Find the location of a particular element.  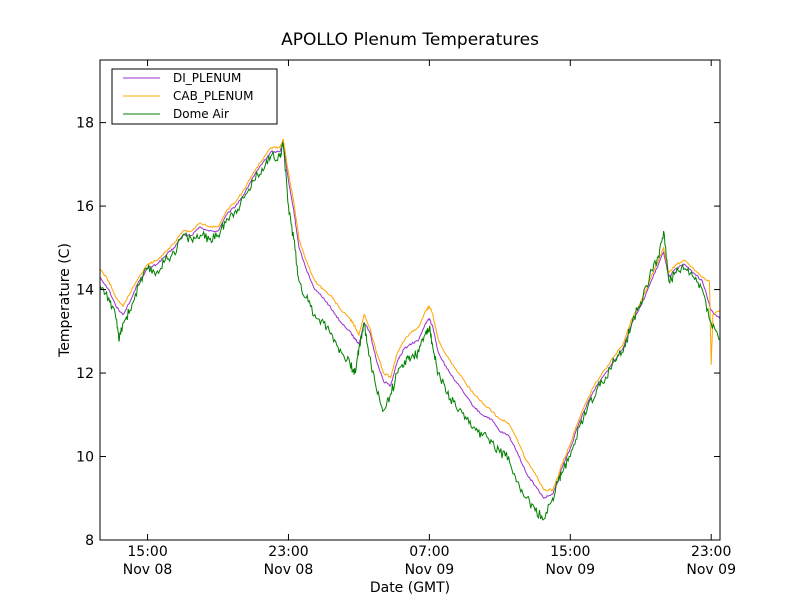

legend-label: Dome Air is located at coordinates (201, 114).